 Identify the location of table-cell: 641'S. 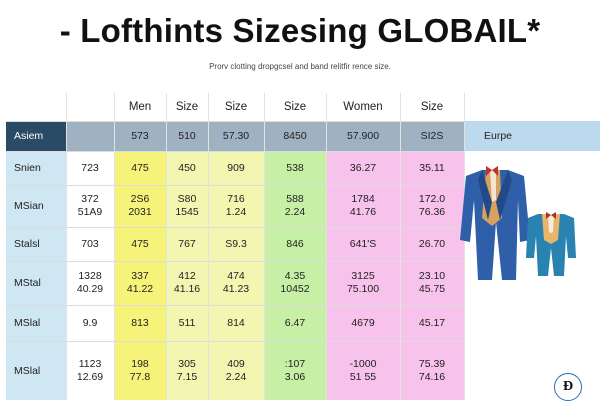
(363, 244).